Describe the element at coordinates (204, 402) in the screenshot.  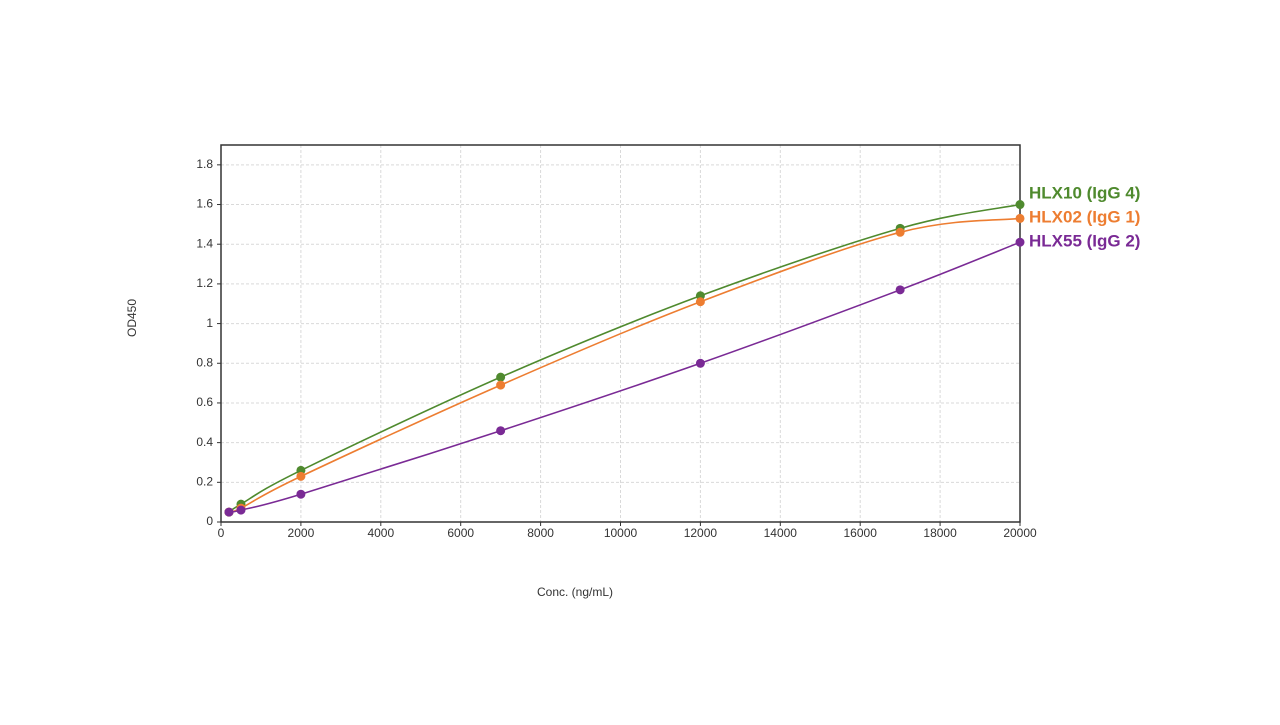
I see `y-tick-label: 0.6` at that location.